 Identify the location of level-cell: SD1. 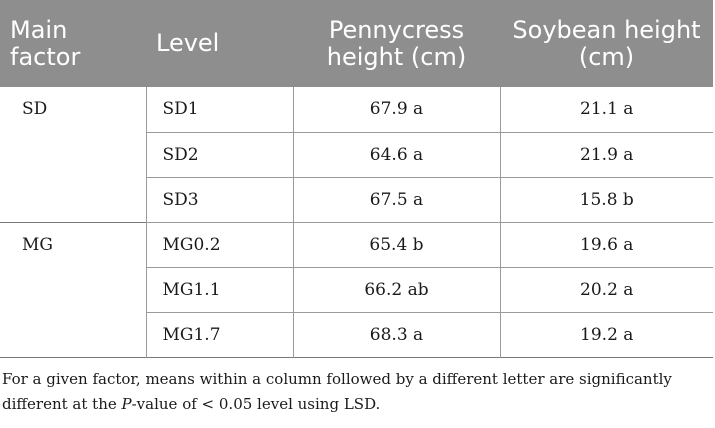
(220, 109).